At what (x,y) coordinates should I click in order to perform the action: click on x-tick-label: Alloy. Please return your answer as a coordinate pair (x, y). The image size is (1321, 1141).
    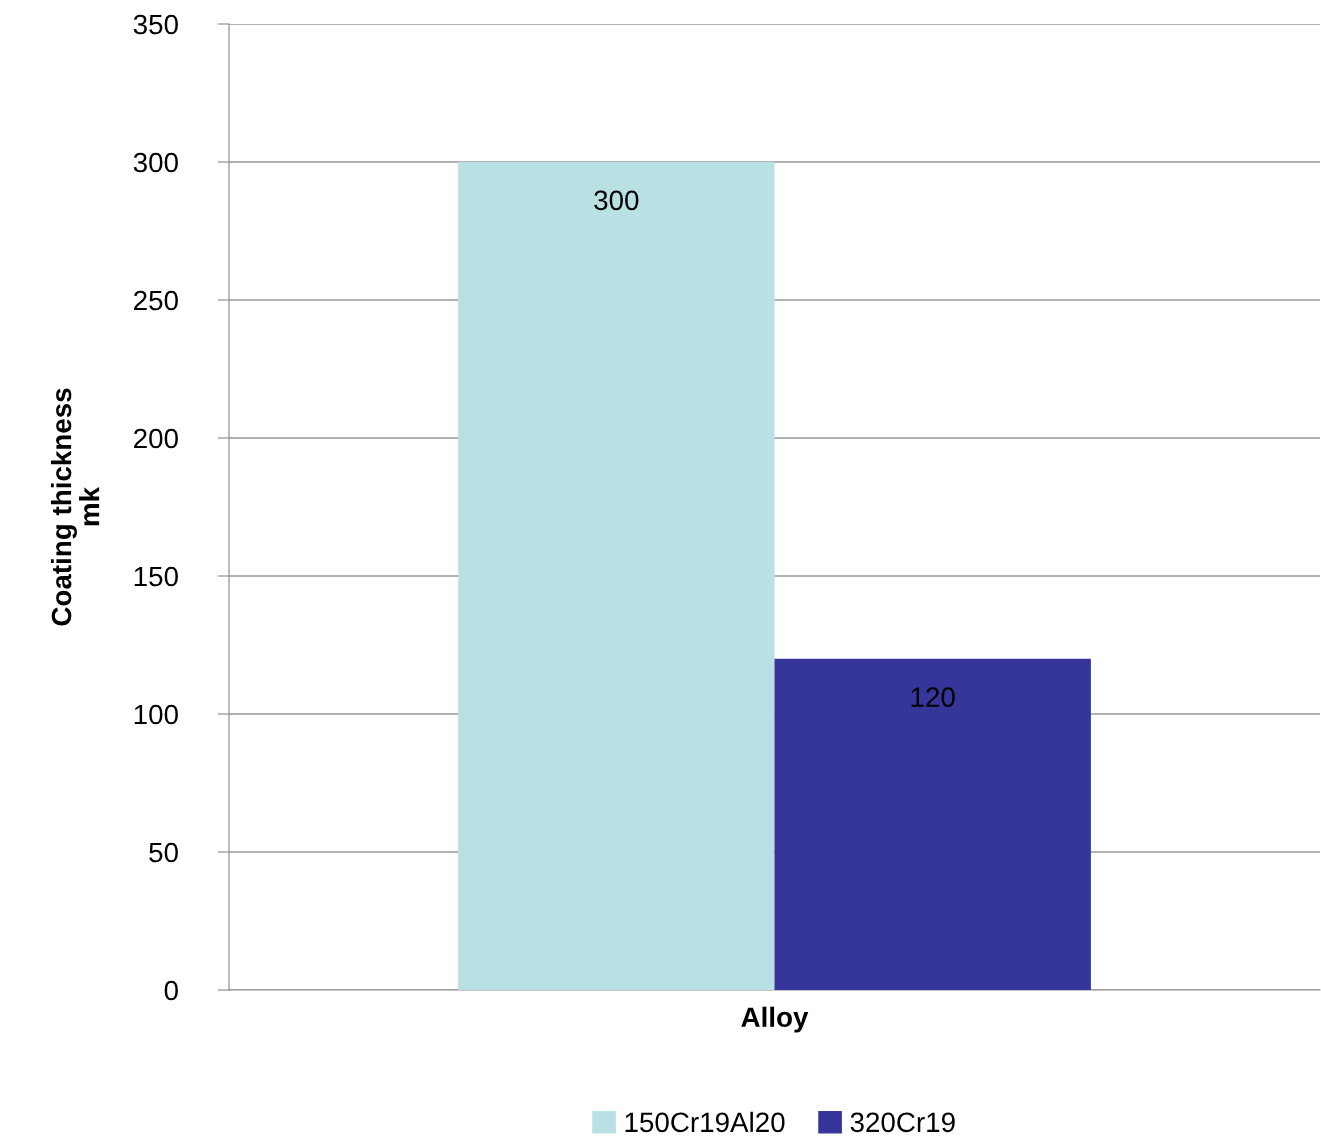
    Looking at the image, I should click on (775, 1019).